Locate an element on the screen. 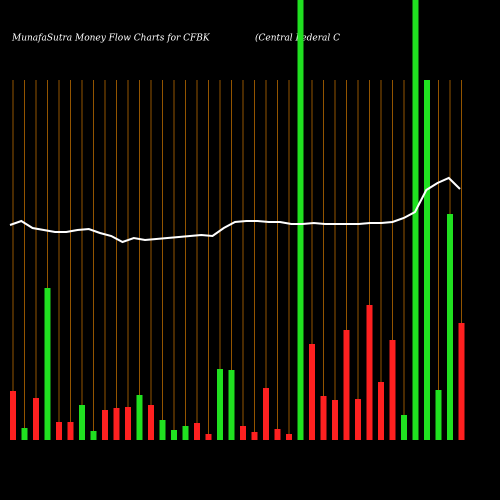 The image size is (500, 500). chart-title: MunafaSutra Money Flow Charts for CFBK is located at coordinates (111, 39).